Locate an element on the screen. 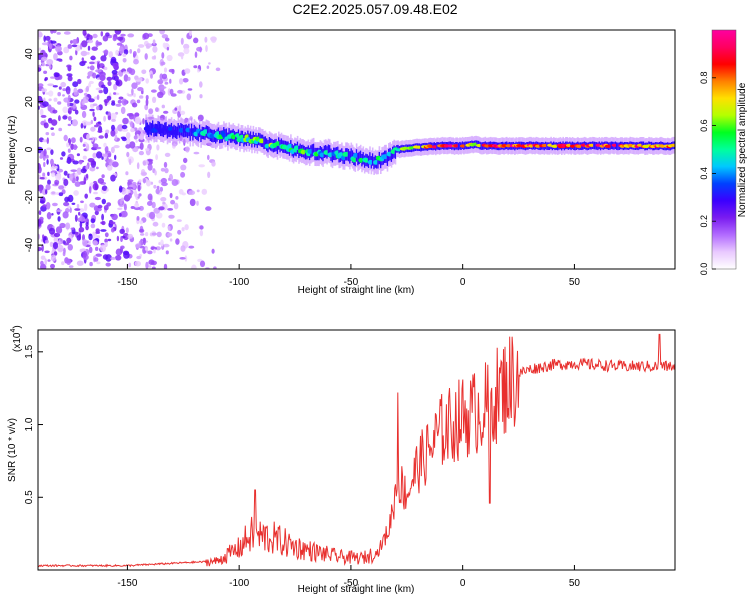  y-tick-label: 1.5 is located at coordinates (29, 351).